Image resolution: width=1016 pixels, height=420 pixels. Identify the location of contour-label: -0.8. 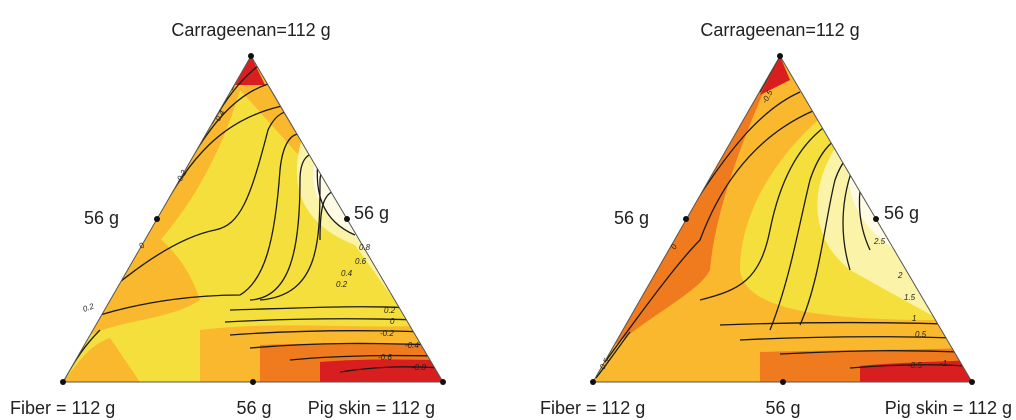
(419, 367).